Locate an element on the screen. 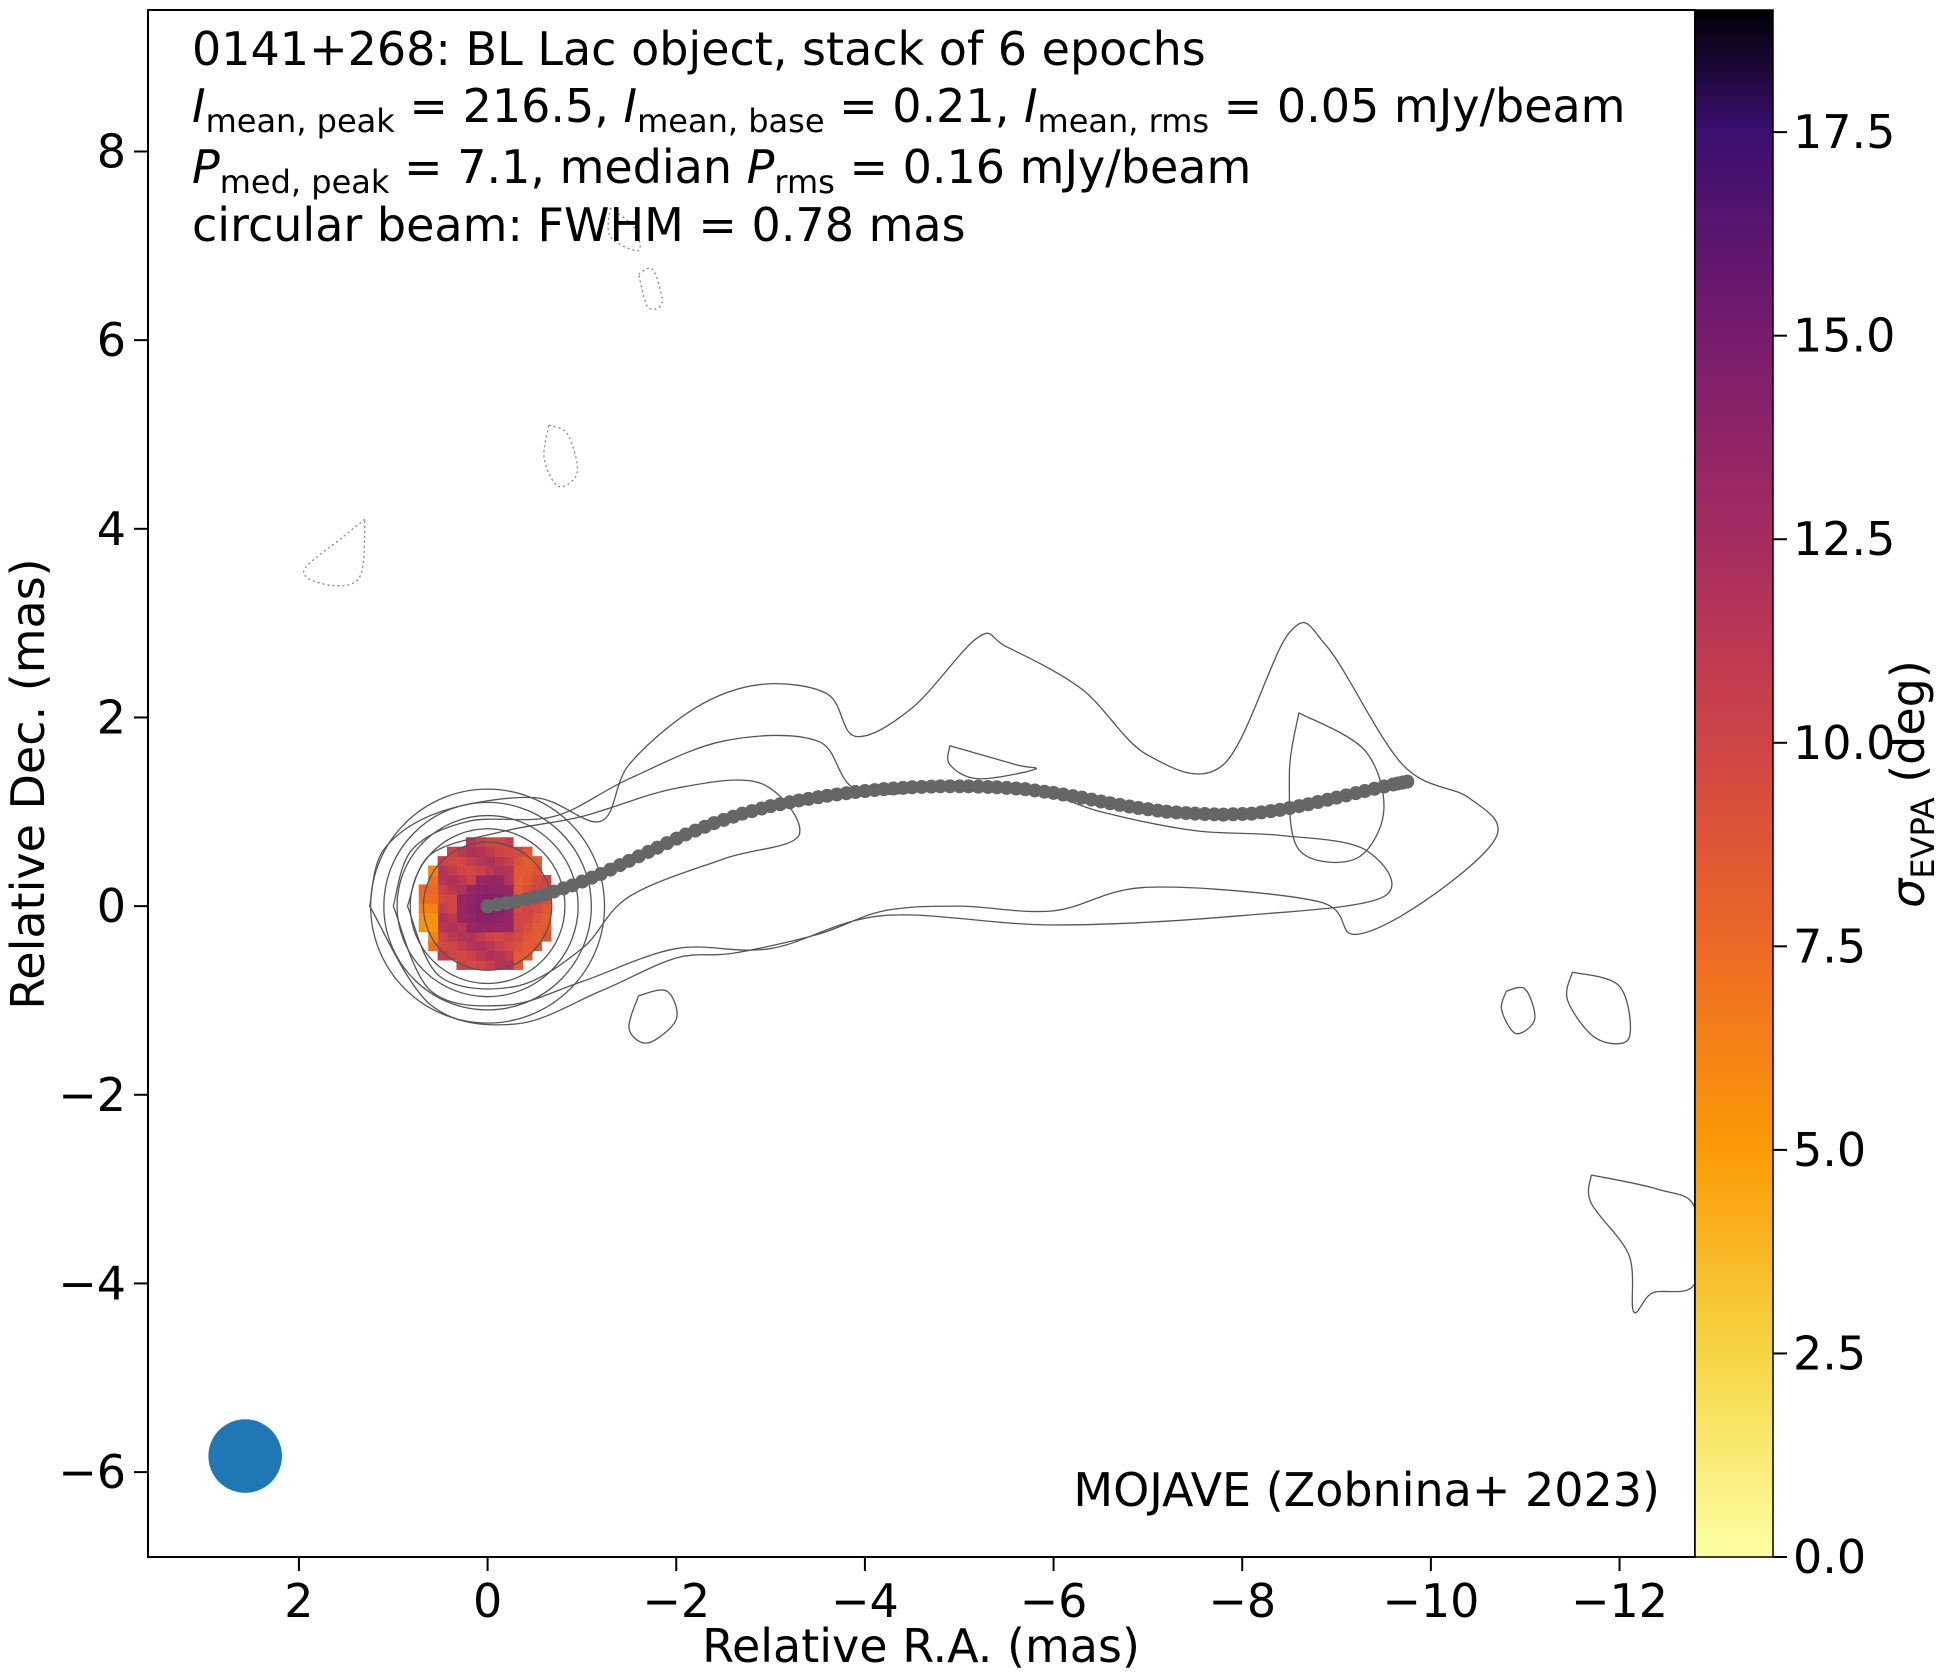 Image resolution: width=1949 pixels, height=1674 pixels. noise-contour is located at coordinates (624, 229).